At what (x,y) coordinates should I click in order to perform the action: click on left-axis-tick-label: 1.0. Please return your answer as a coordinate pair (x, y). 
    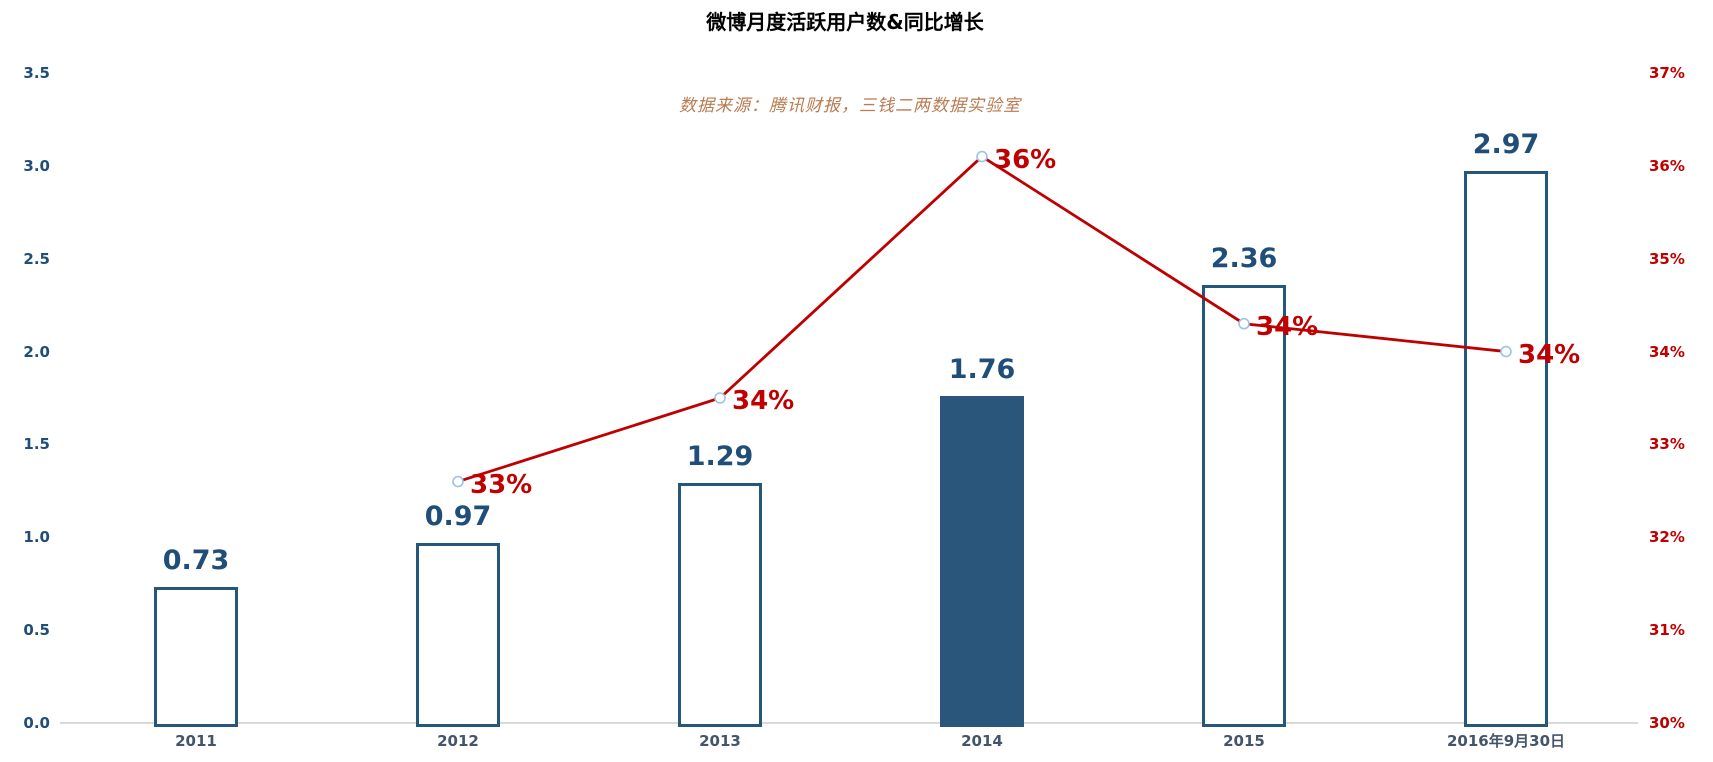
    Looking at the image, I should click on (36, 537).